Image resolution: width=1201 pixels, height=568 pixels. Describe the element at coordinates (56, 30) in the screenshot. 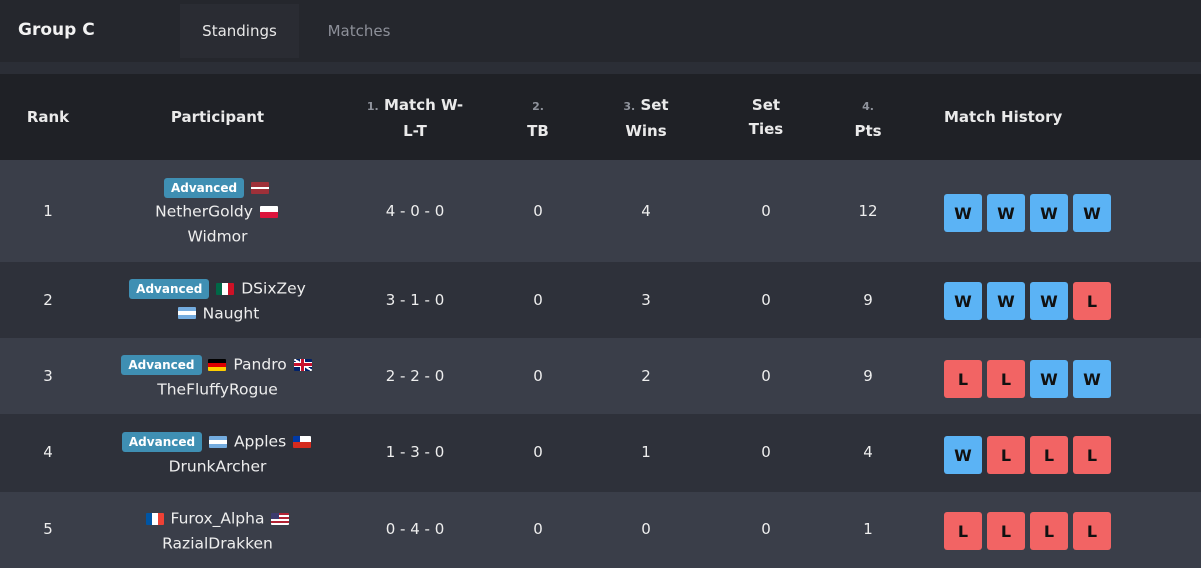

I see `group-title: Group C` at that location.